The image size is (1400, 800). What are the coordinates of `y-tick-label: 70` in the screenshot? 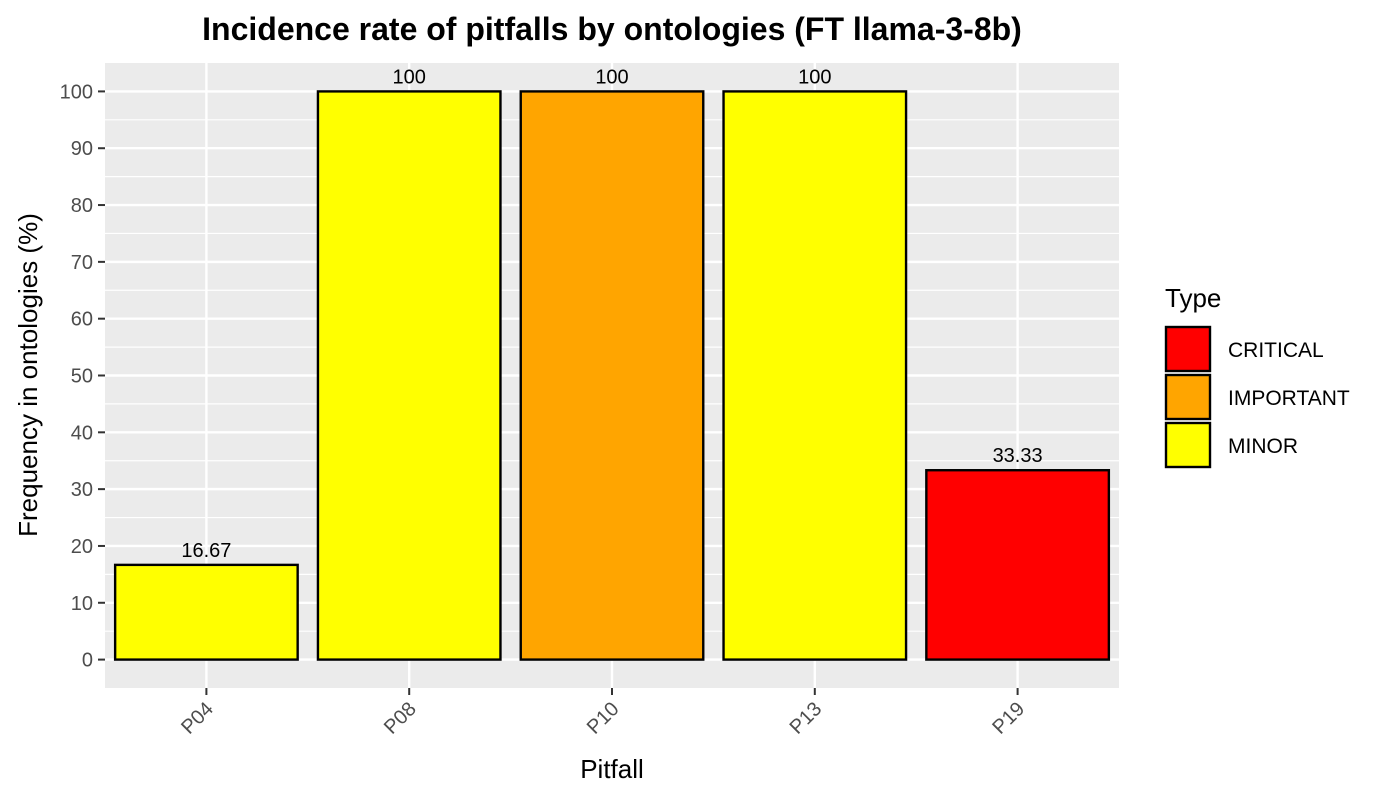 It's located at (82, 263).